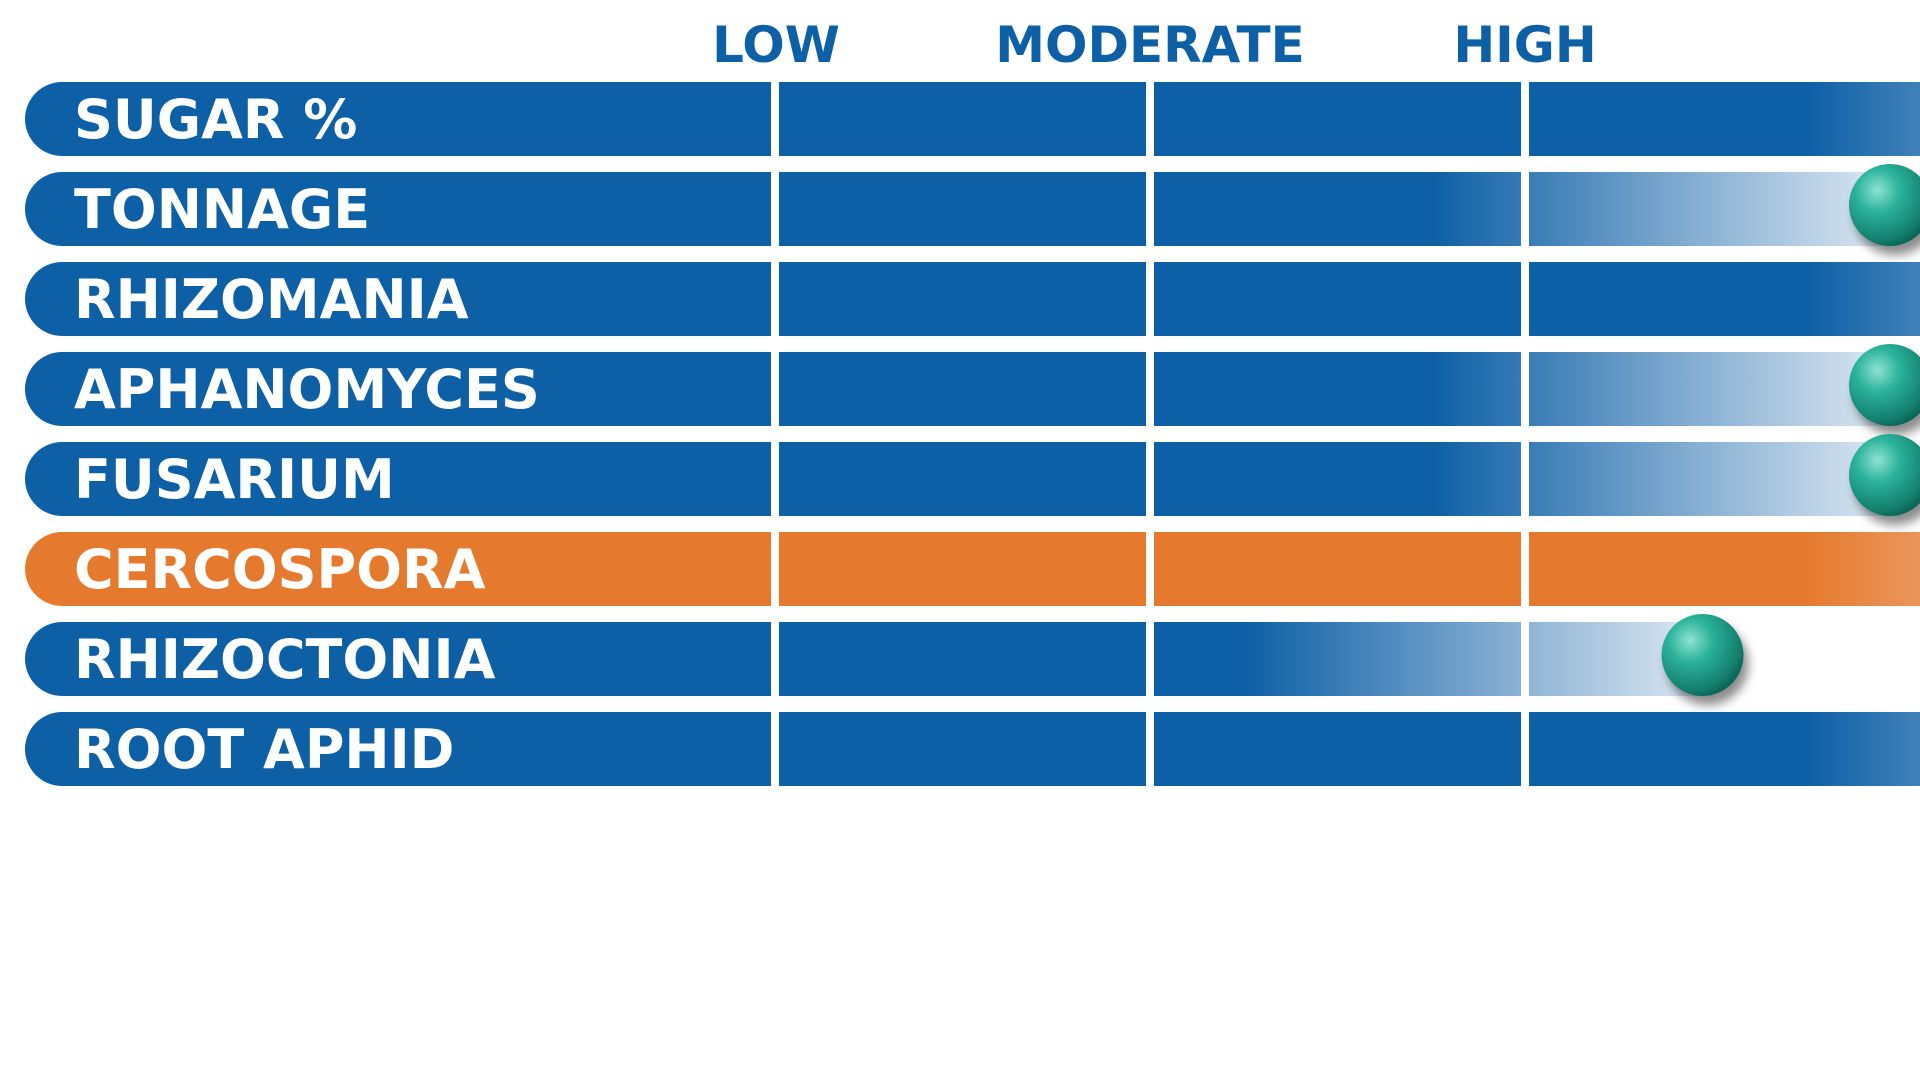  Describe the element at coordinates (962, 389) in the screenshot. I see `bar-aphanomyces` at that location.